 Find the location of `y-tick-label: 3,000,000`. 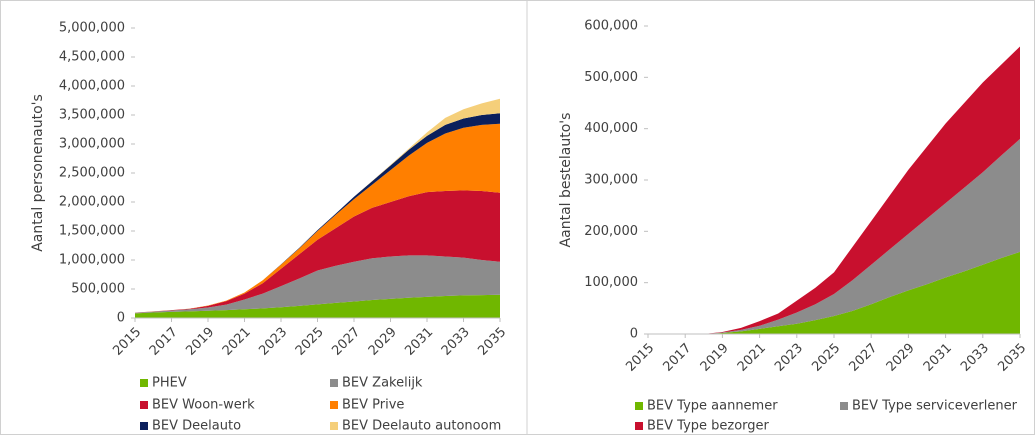

y-tick-label: 3,000,000 is located at coordinates (92, 144).